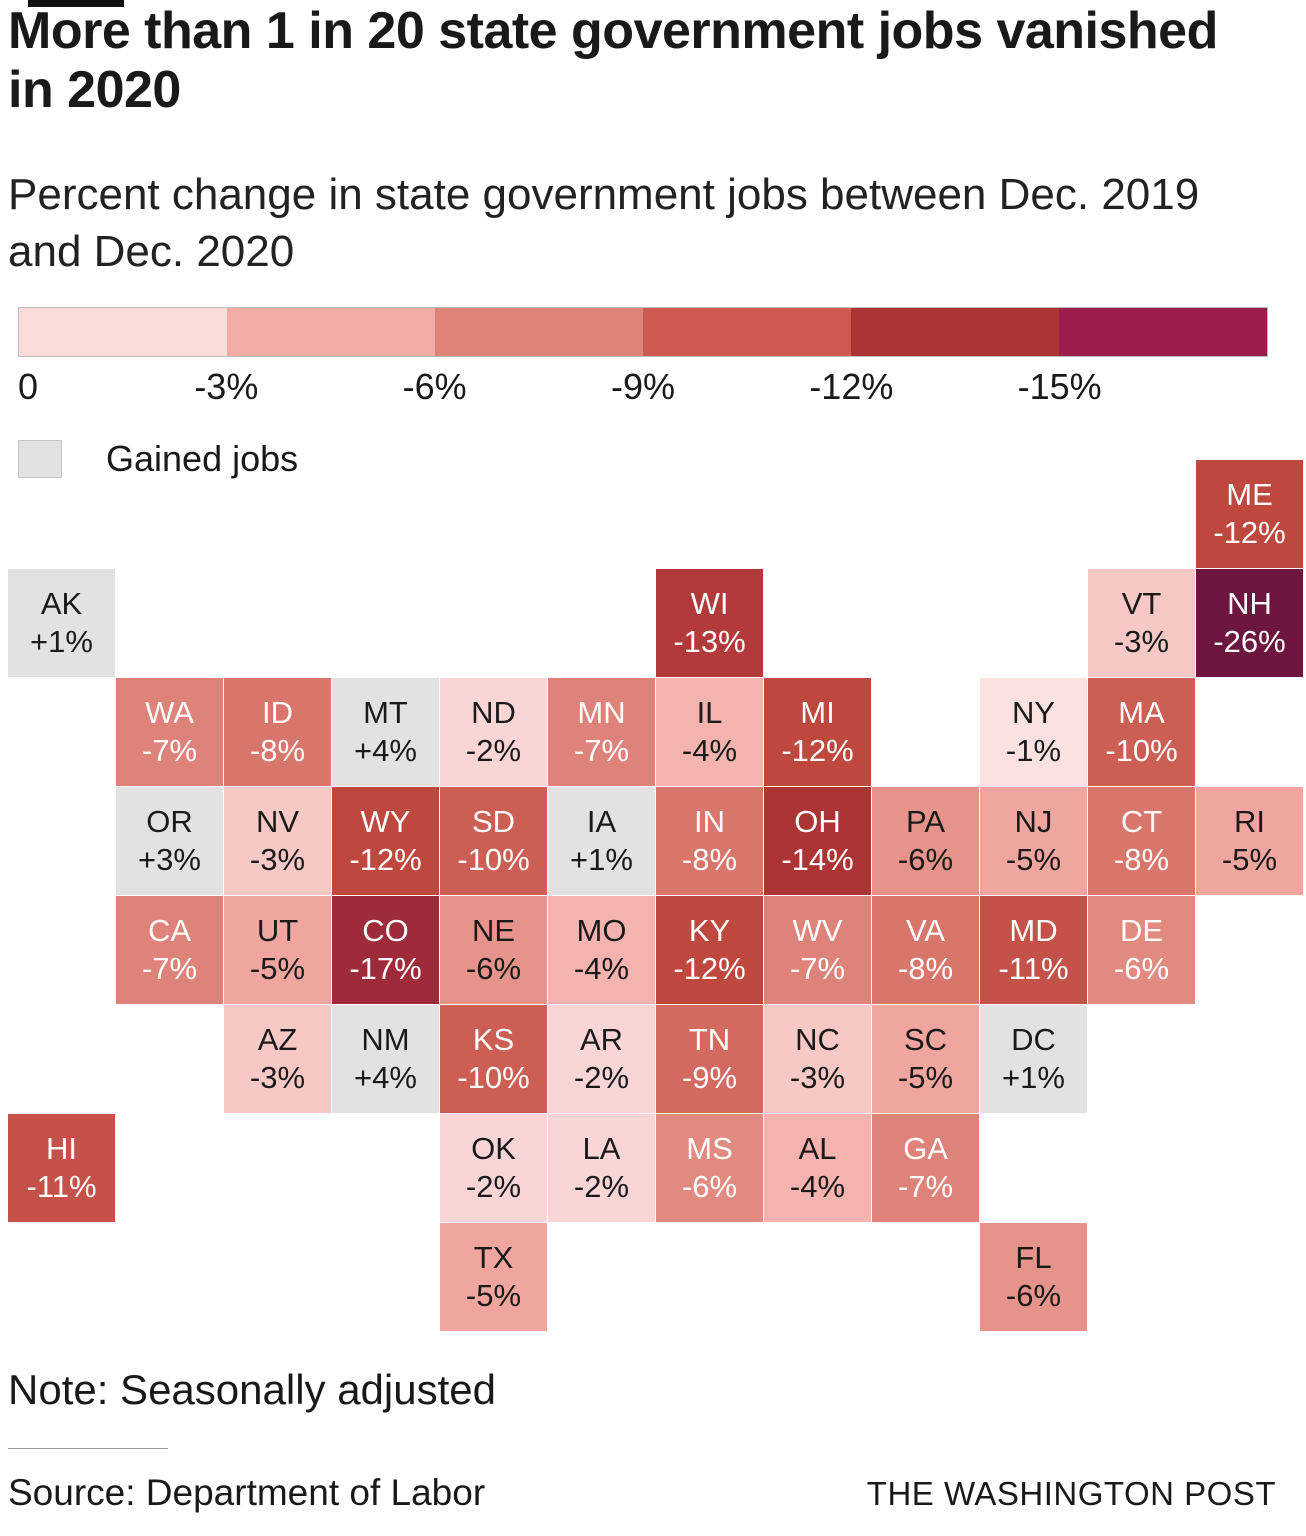  Describe the element at coordinates (247, 1492) in the screenshot. I see `source-text: Source: Department of Labor` at that location.